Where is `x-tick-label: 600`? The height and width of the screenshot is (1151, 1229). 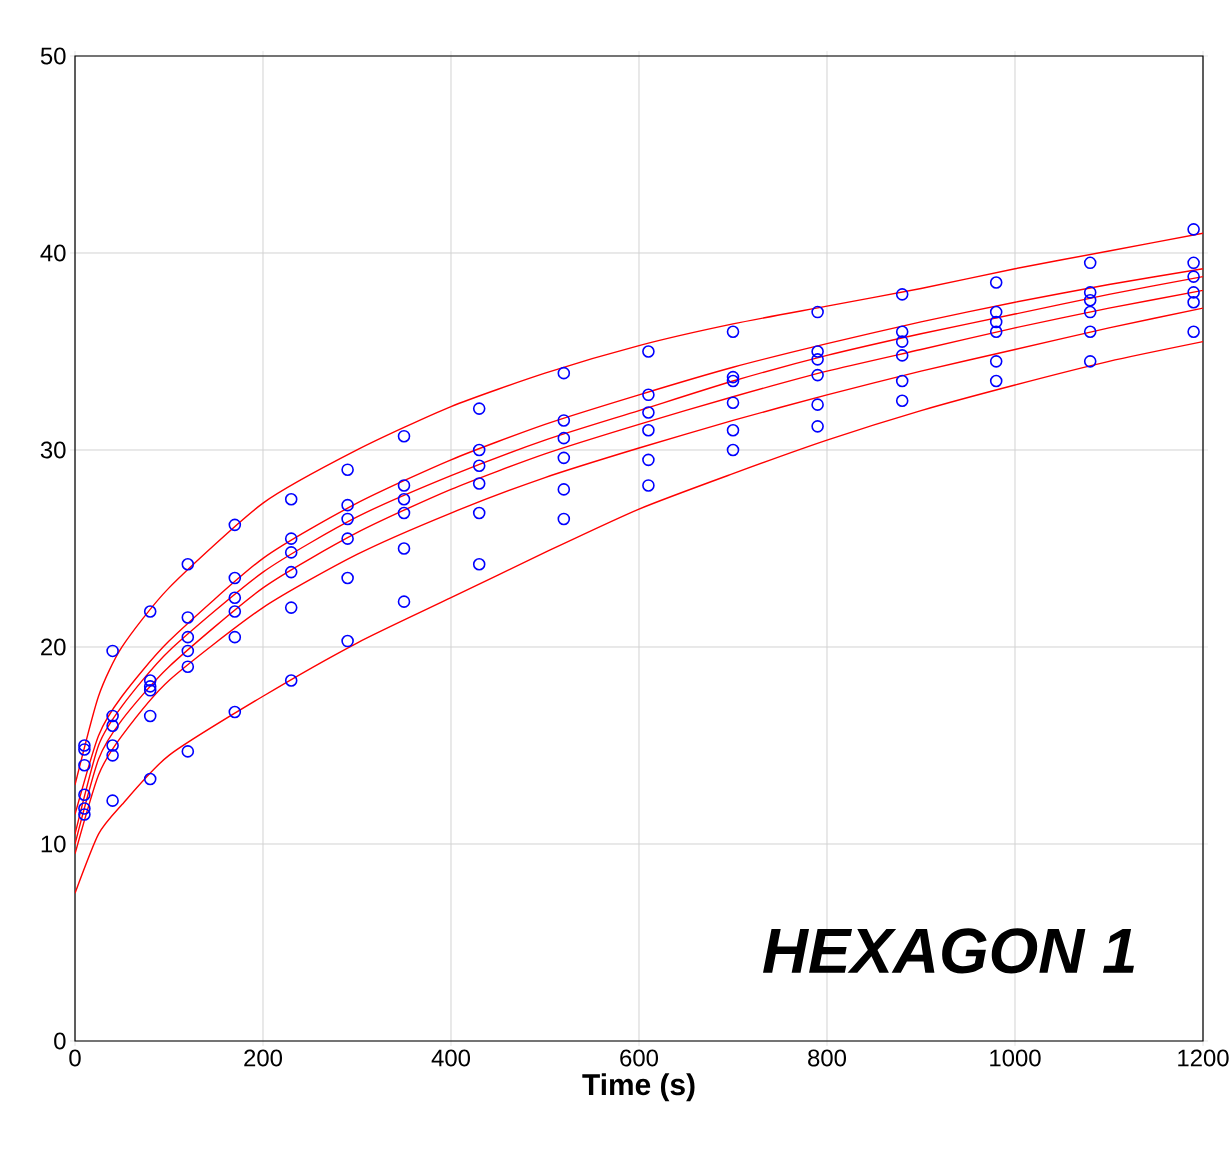
x-tick-label: 600 is located at coordinates (639, 1058).